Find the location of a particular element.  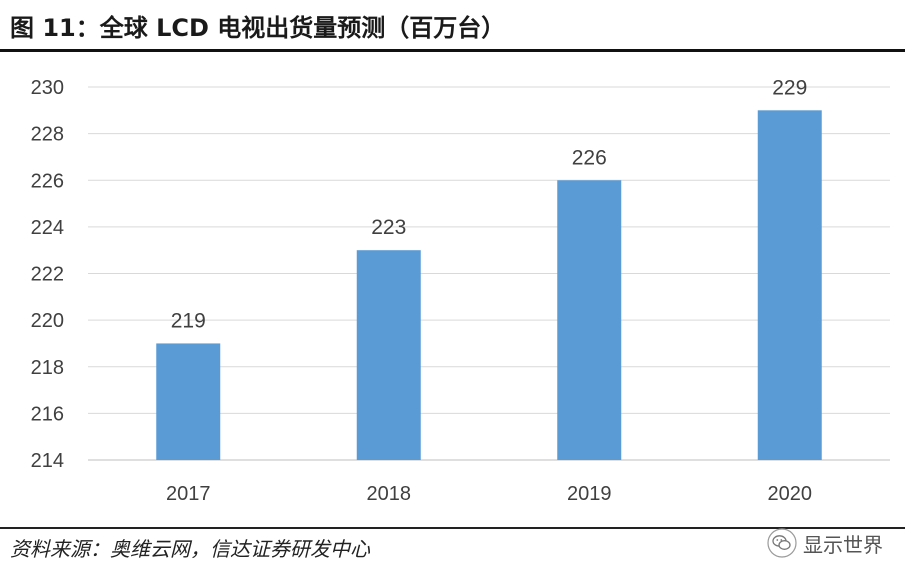

page-title: 图 11：全球 LCD 电视出货量预测（百万台） is located at coordinates (258, 28).